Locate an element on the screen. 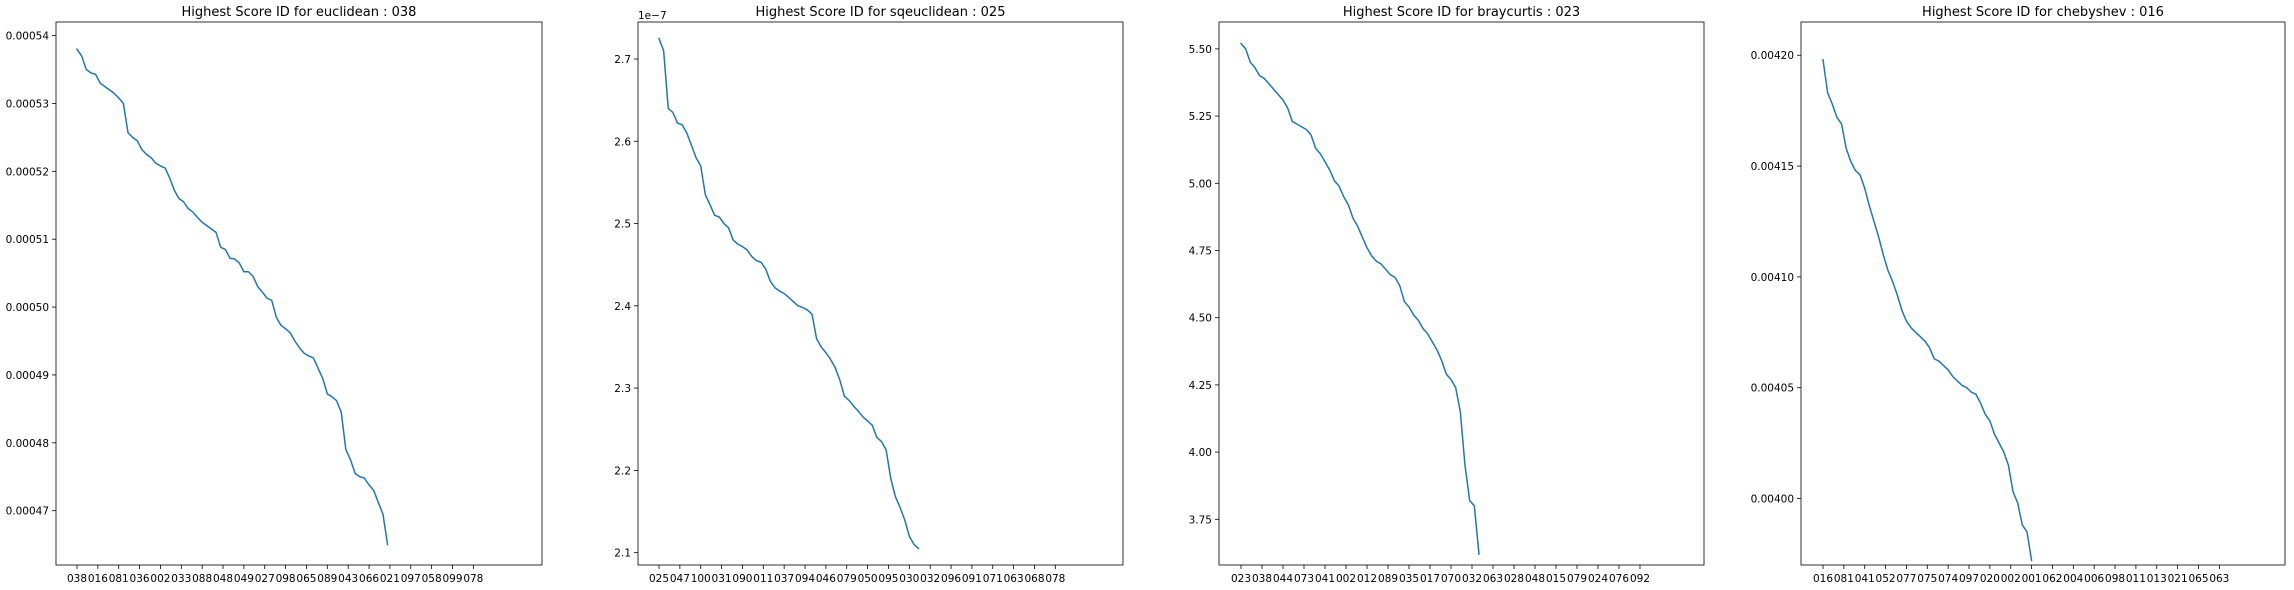 The height and width of the screenshot is (590, 2294). chart-title: Highest Score ID for sqeuclidean : 025 is located at coordinates (881, 12).